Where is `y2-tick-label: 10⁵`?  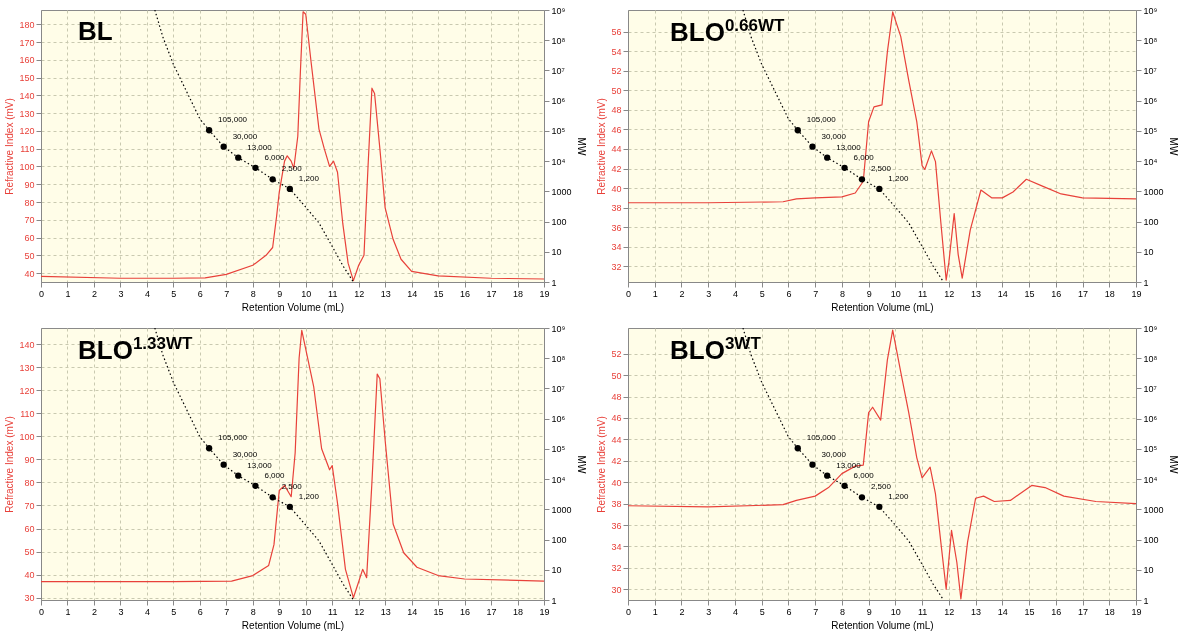
y2-tick-label: 10⁵ is located at coordinates (1150, 131).